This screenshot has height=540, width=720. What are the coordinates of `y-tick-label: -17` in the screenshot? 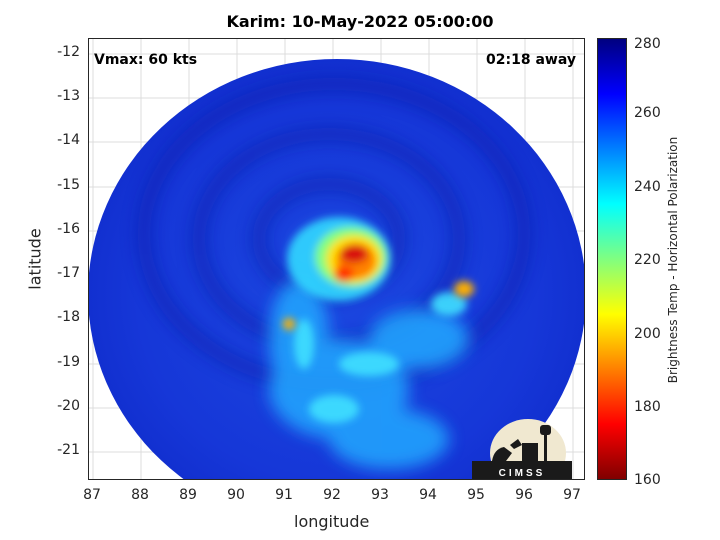 It's located at (68, 273).